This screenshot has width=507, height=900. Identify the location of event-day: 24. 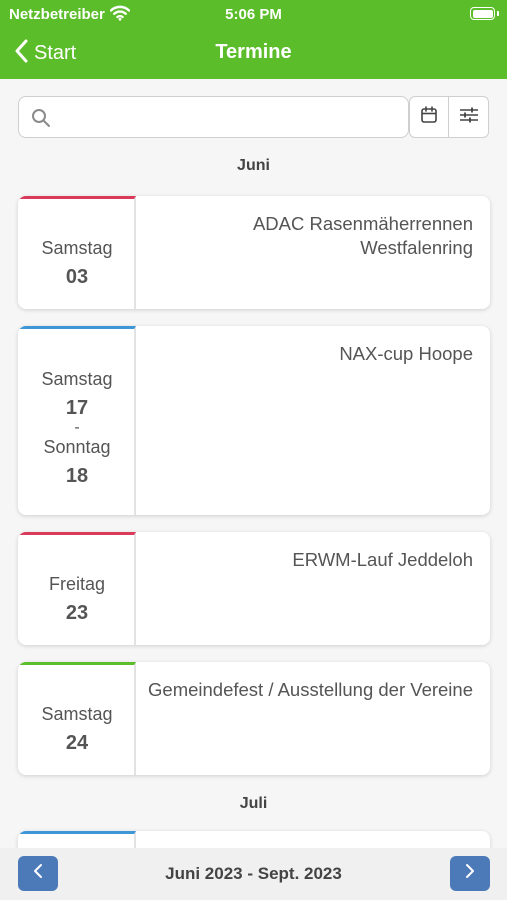
(77, 743).